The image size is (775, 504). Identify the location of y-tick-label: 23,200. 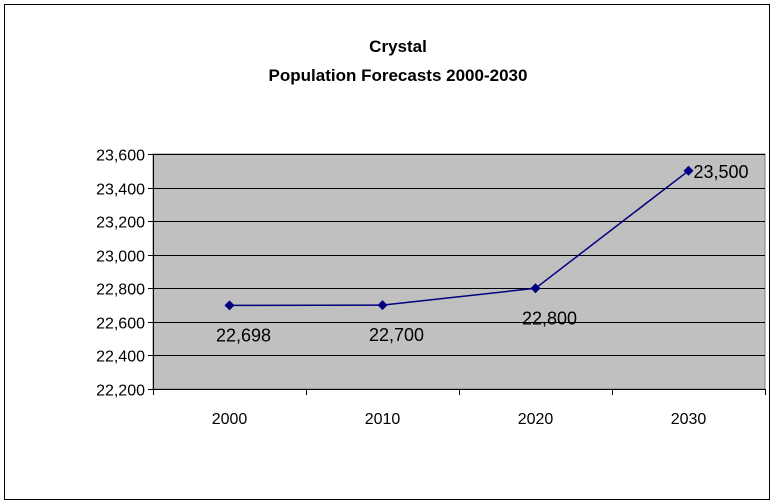
(120, 223).